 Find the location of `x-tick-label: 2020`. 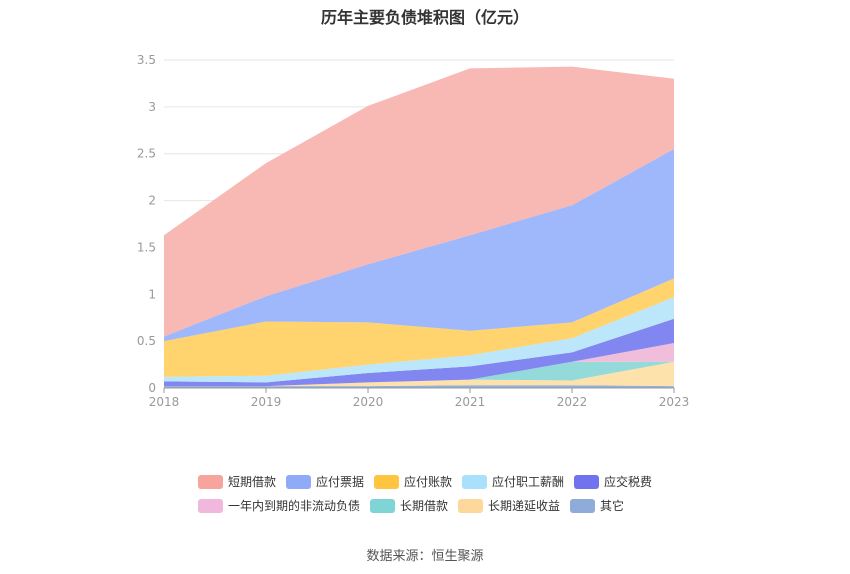

x-tick-label: 2020 is located at coordinates (368, 402).